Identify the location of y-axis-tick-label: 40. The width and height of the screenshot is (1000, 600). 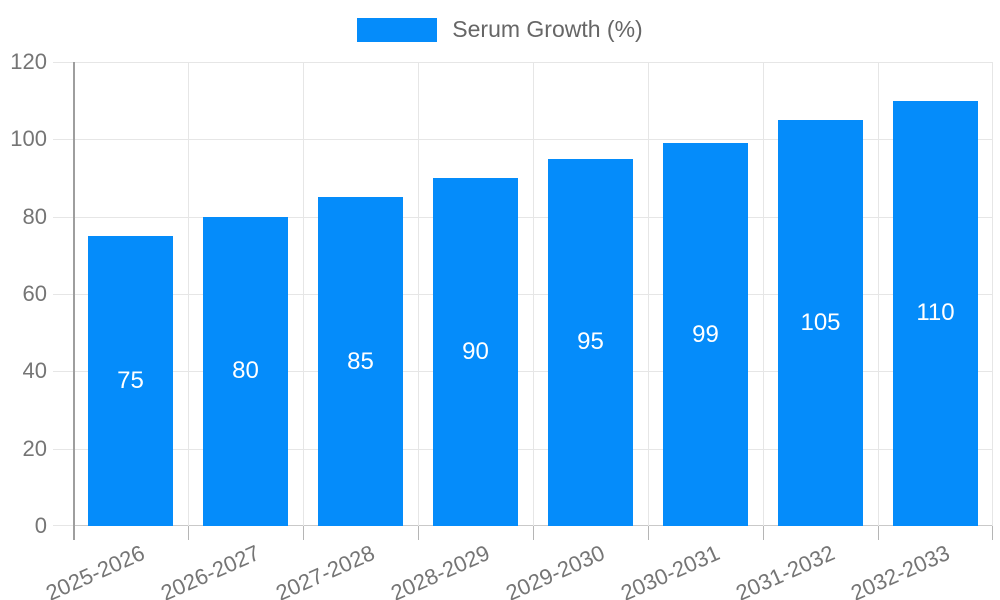
(34, 371).